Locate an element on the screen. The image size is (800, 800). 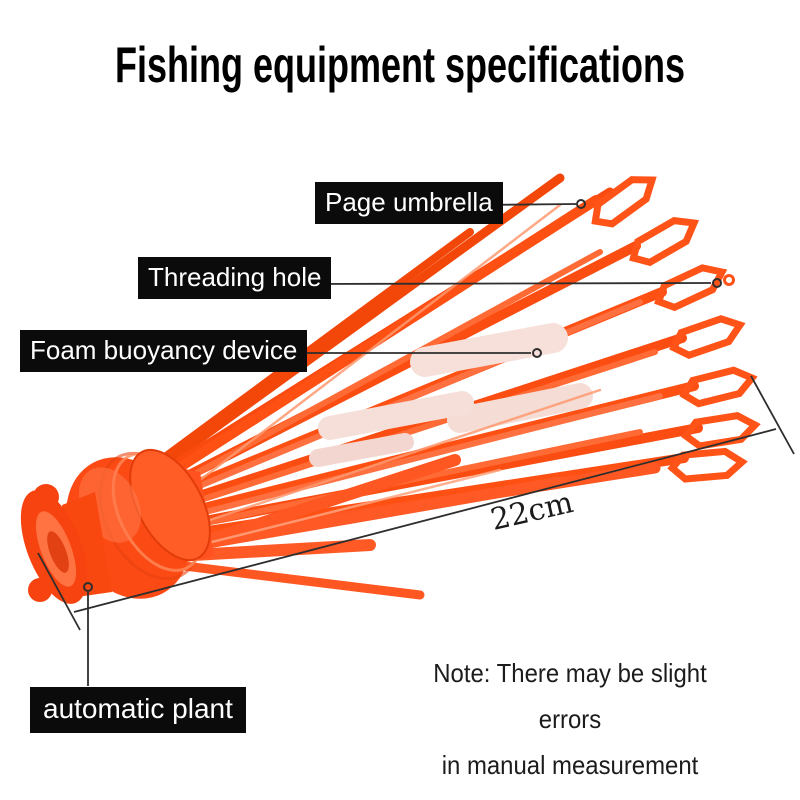
label-threading-hole: Threading hole is located at coordinates (235, 278).